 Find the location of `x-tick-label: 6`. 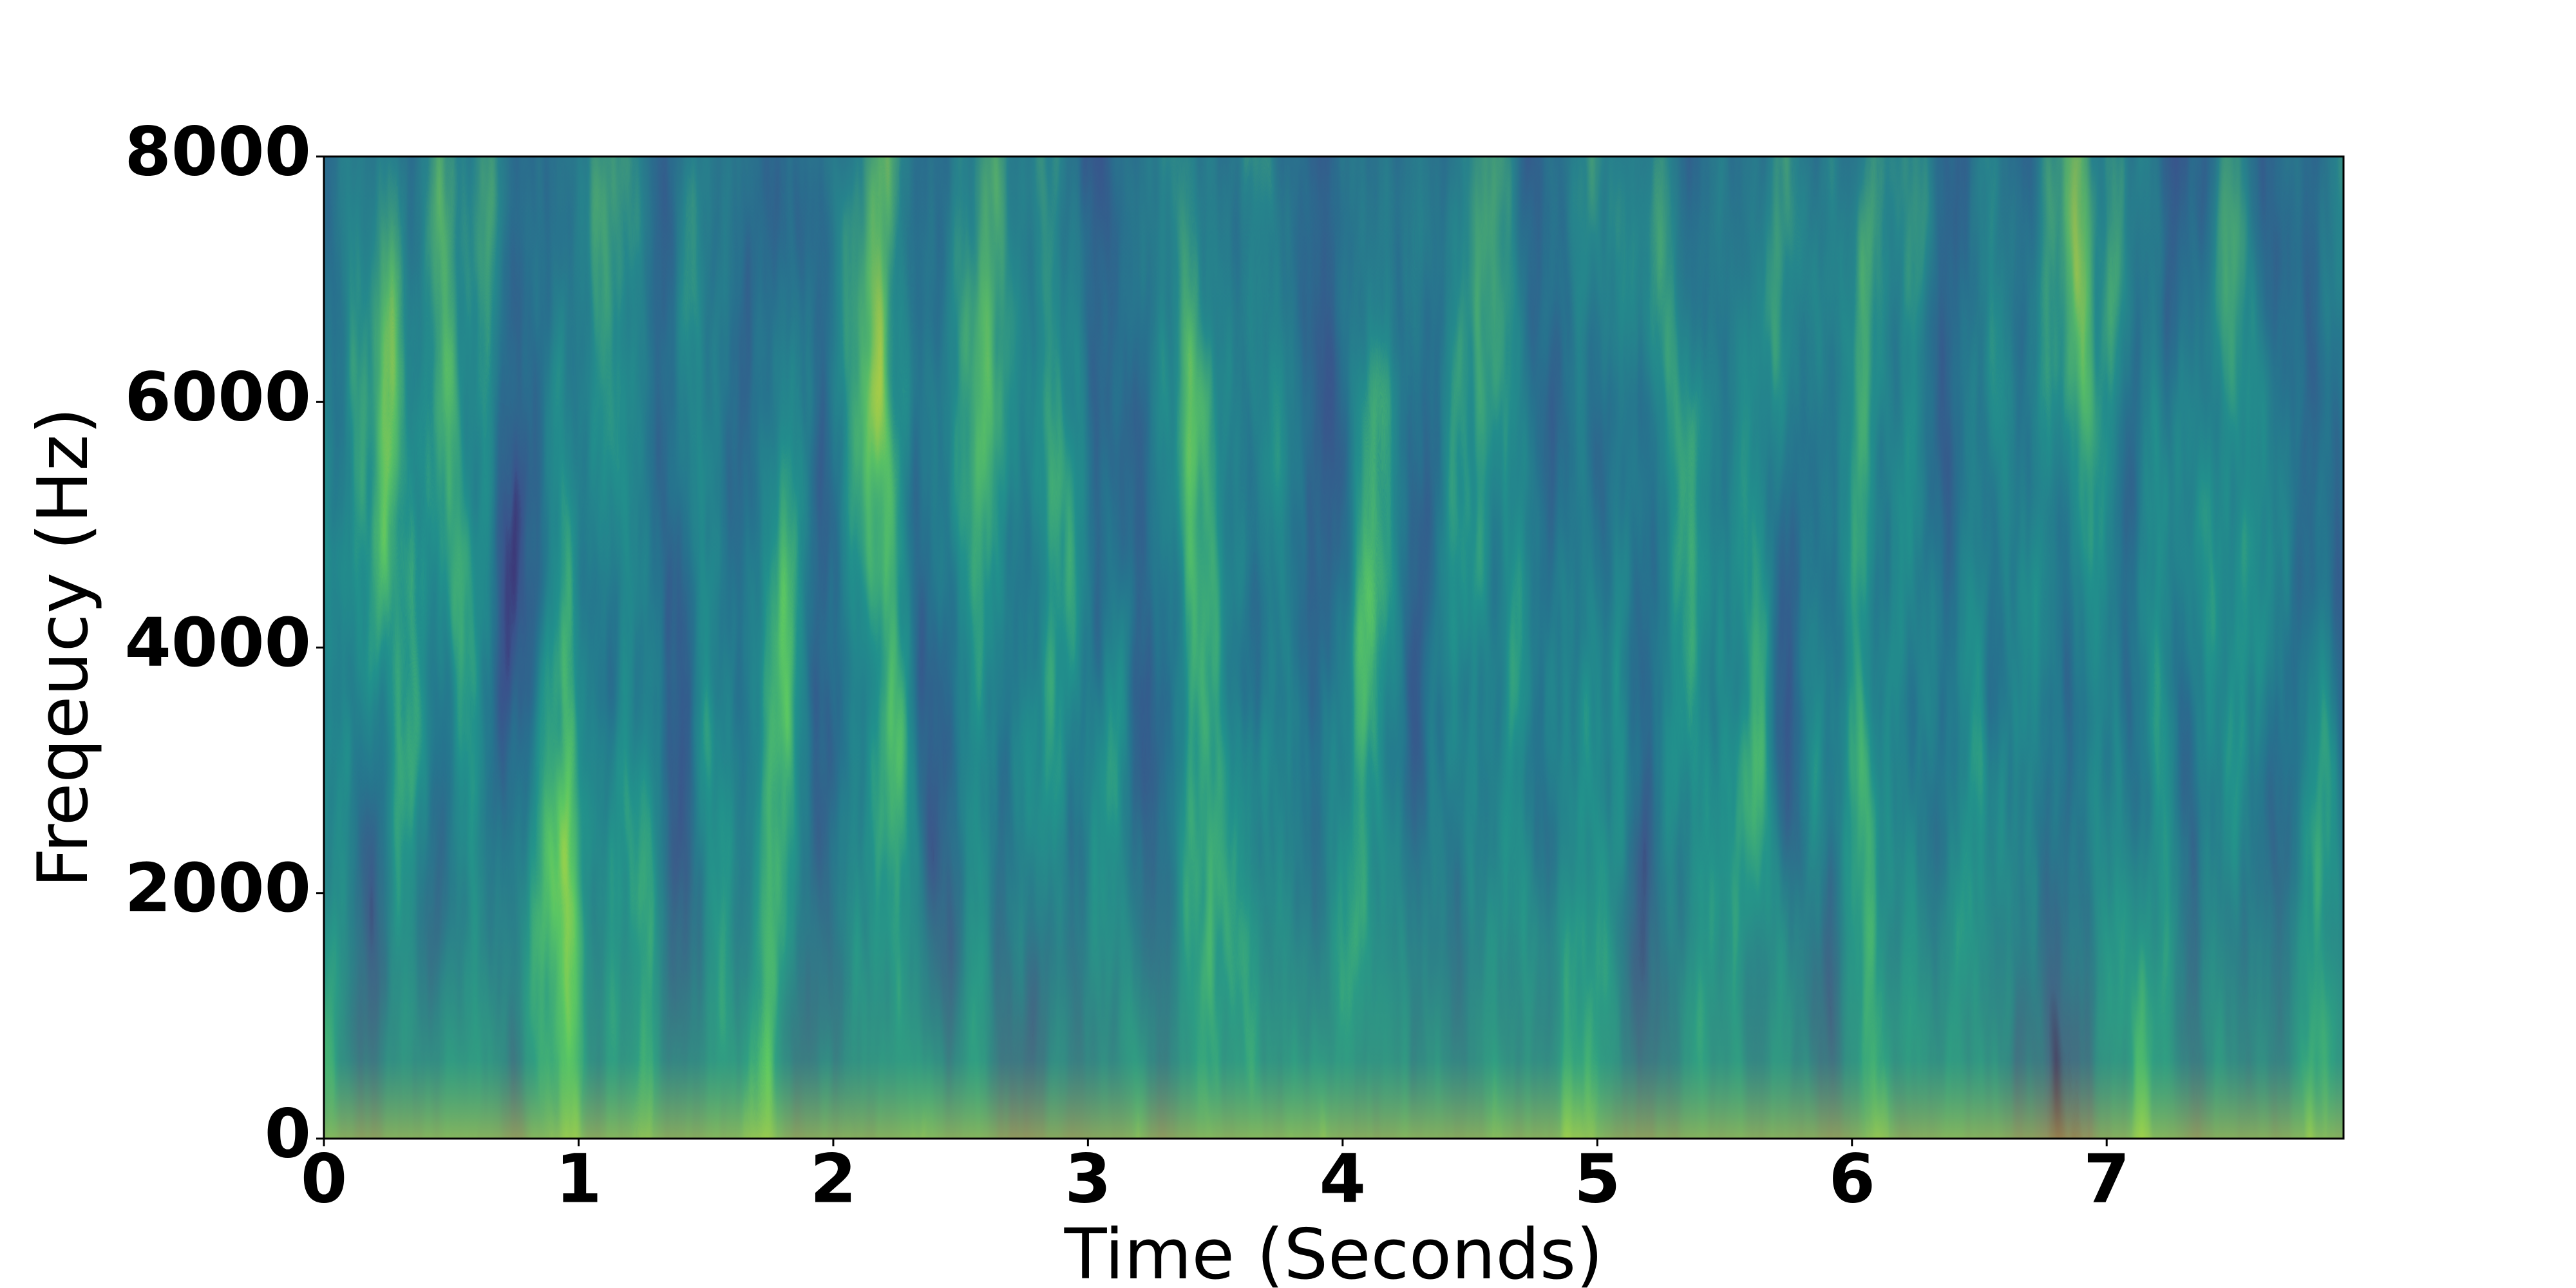

x-tick-label: 6 is located at coordinates (1852, 1178).